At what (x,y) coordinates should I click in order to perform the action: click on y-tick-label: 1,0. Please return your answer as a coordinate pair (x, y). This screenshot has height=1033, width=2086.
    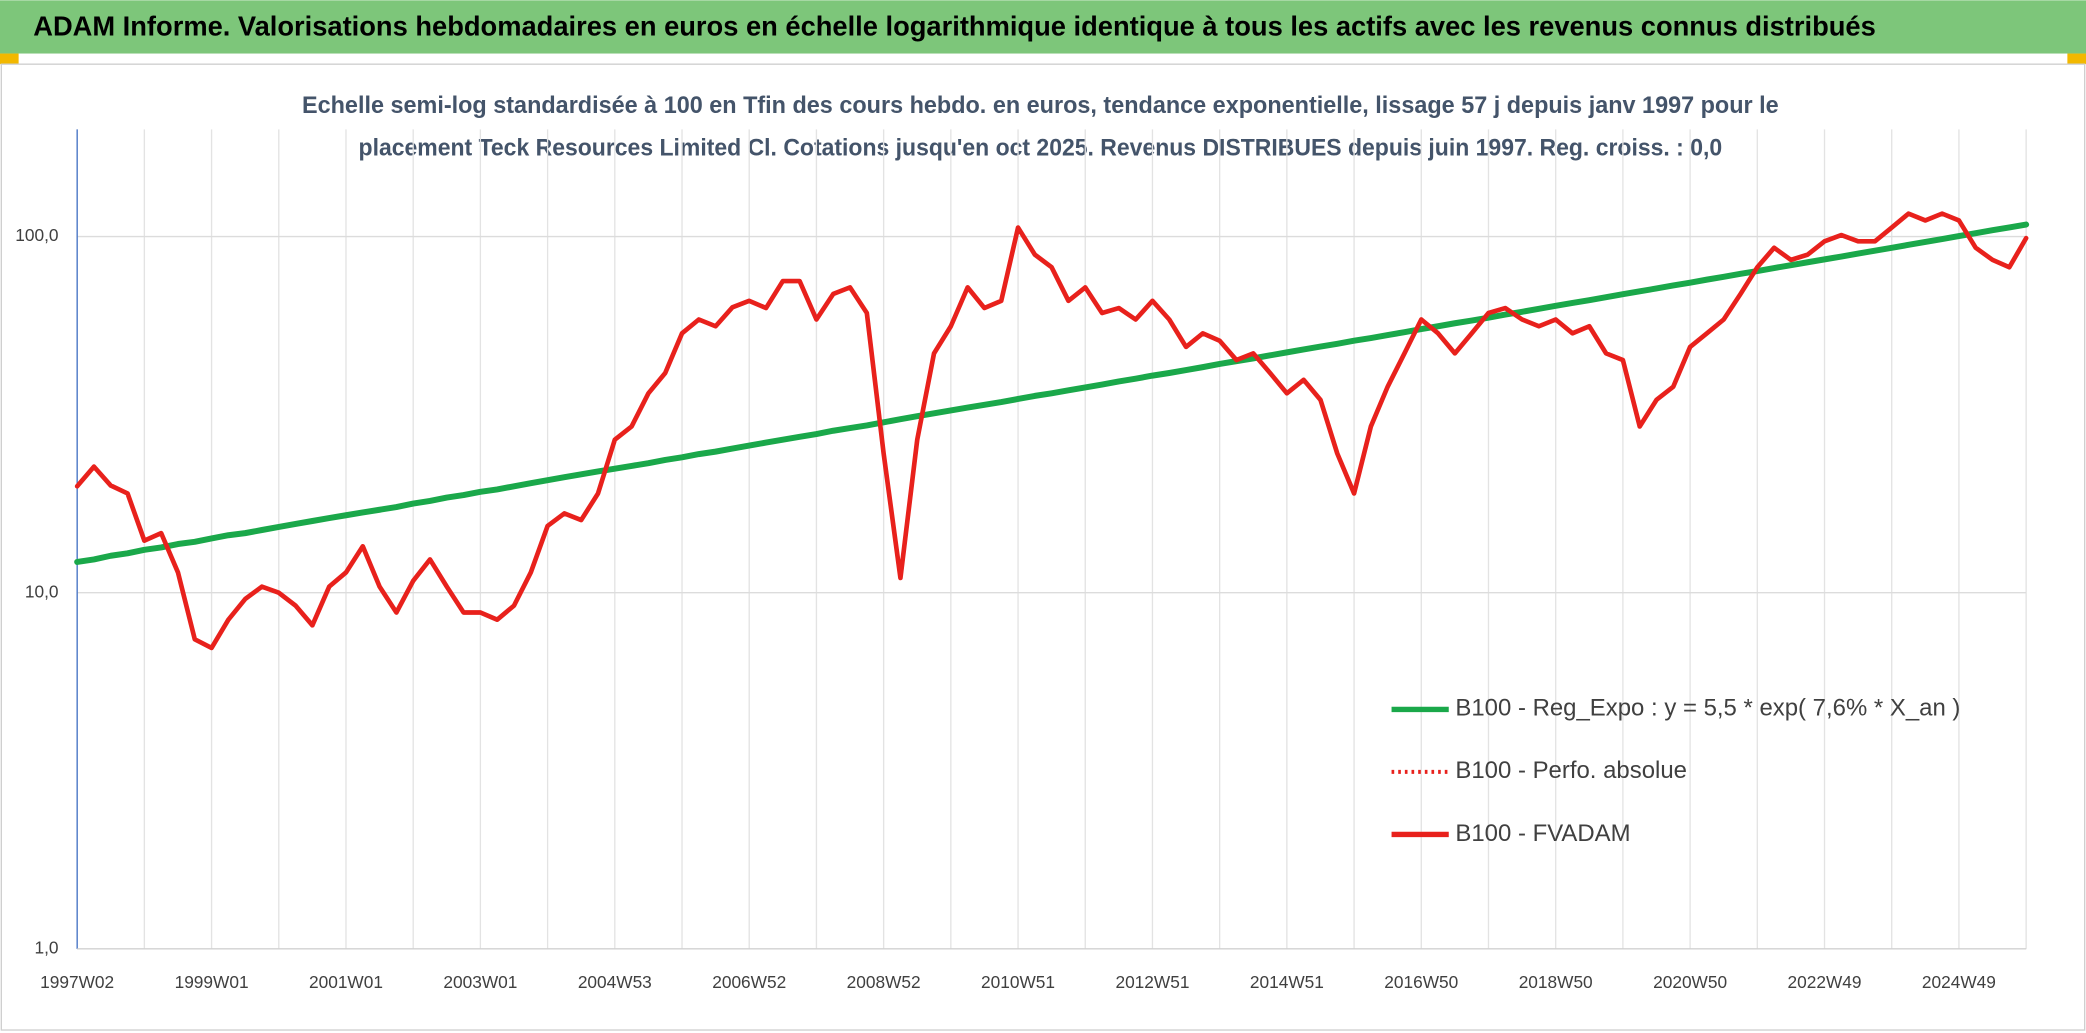
    Looking at the image, I should click on (47, 947).